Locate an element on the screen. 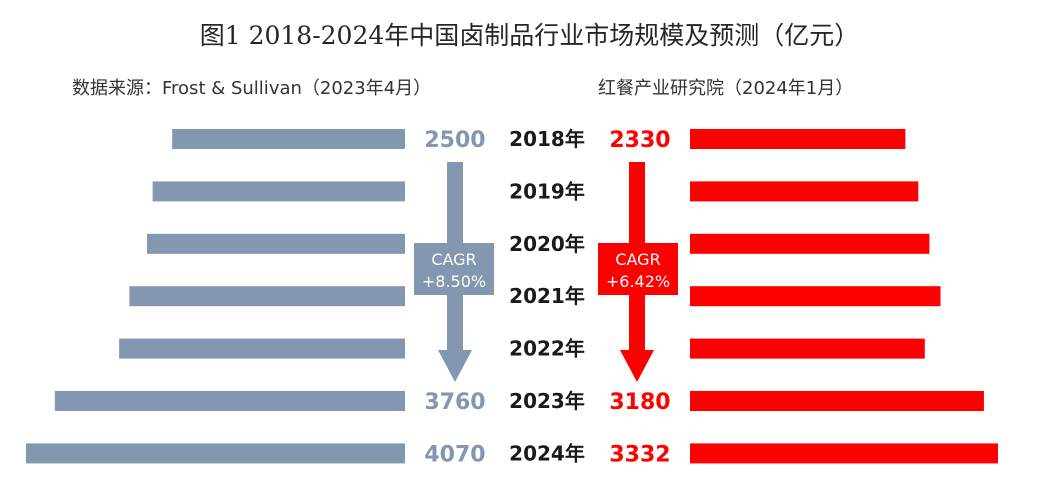 The height and width of the screenshot is (478, 1059). year-label: 2022年 is located at coordinates (547, 349).